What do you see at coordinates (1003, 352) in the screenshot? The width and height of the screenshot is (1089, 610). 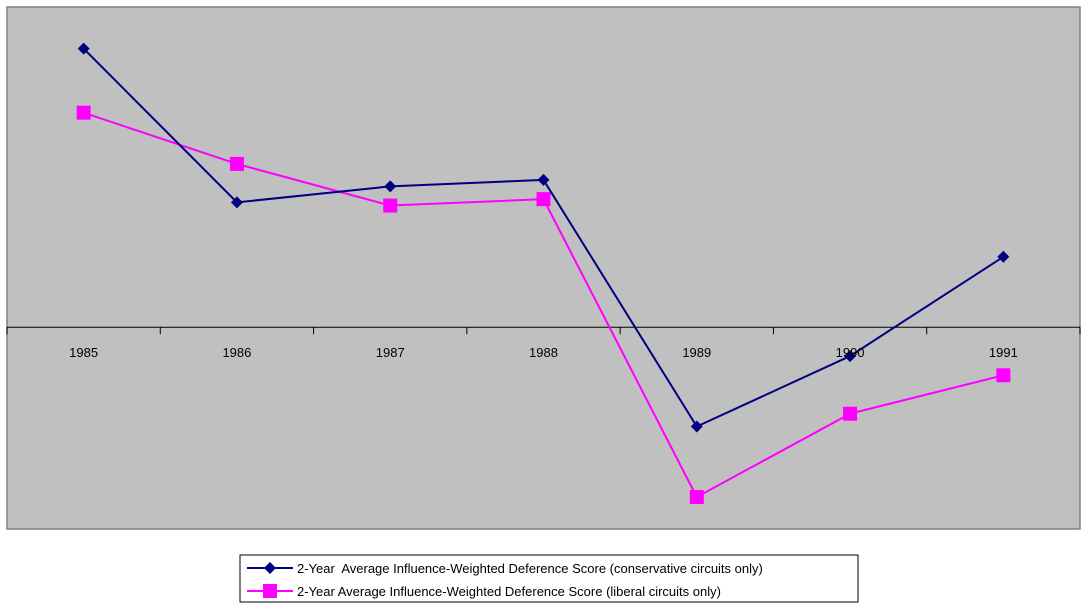 I see `x-tick-label: 1991` at bounding box center [1003, 352].